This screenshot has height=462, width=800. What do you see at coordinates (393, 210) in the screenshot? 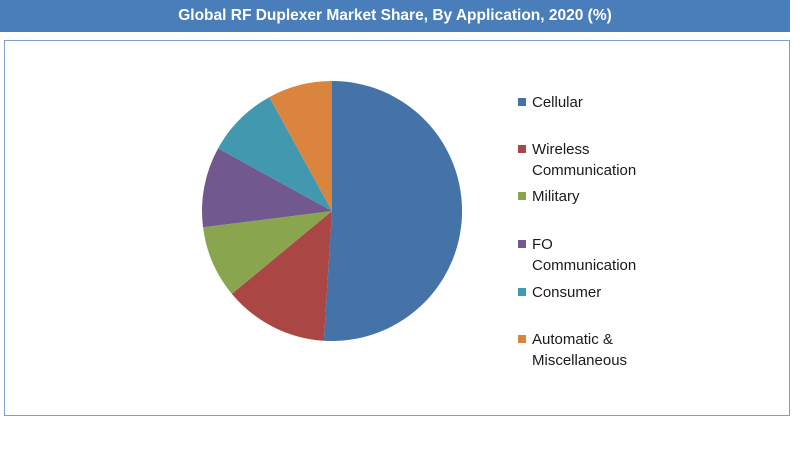
I see `pie-slice-cellular` at bounding box center [393, 210].